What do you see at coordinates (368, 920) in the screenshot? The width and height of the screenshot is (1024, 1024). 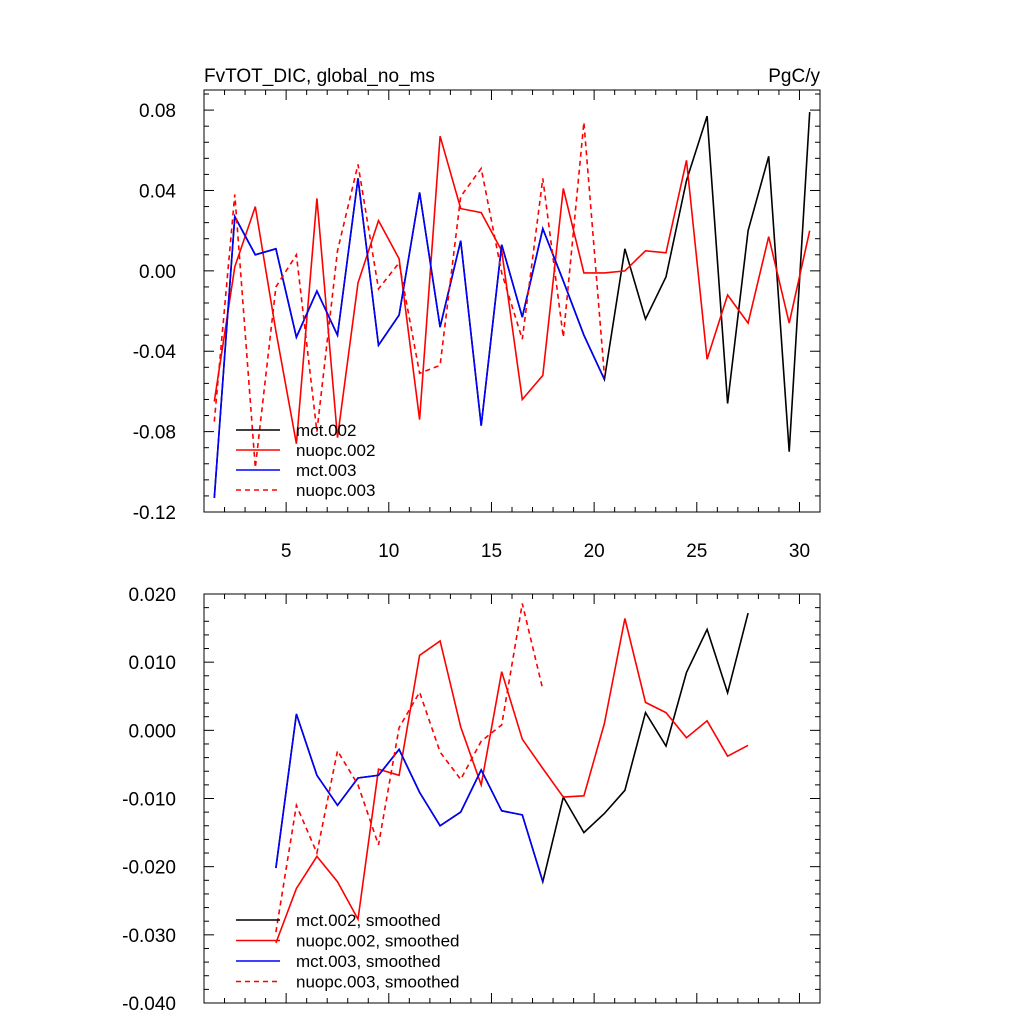 I see `legend-label: mct.002, smoothed` at bounding box center [368, 920].